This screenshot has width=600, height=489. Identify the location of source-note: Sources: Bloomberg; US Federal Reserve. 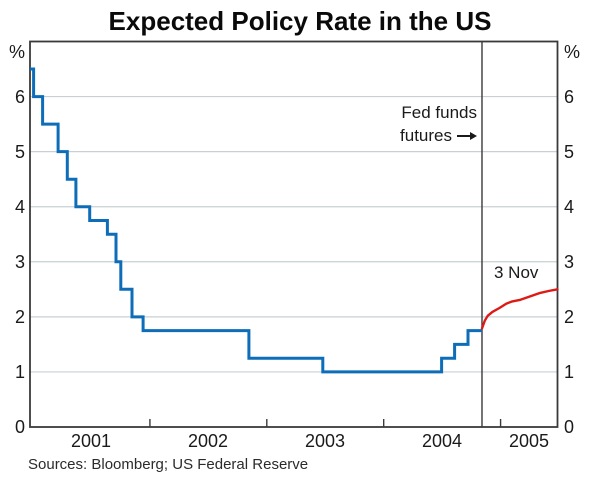
(168, 464).